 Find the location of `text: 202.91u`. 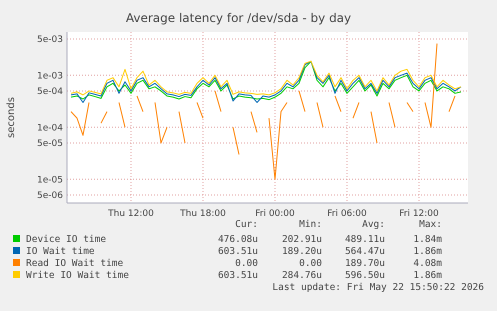

text: 202.91u is located at coordinates (302, 239).